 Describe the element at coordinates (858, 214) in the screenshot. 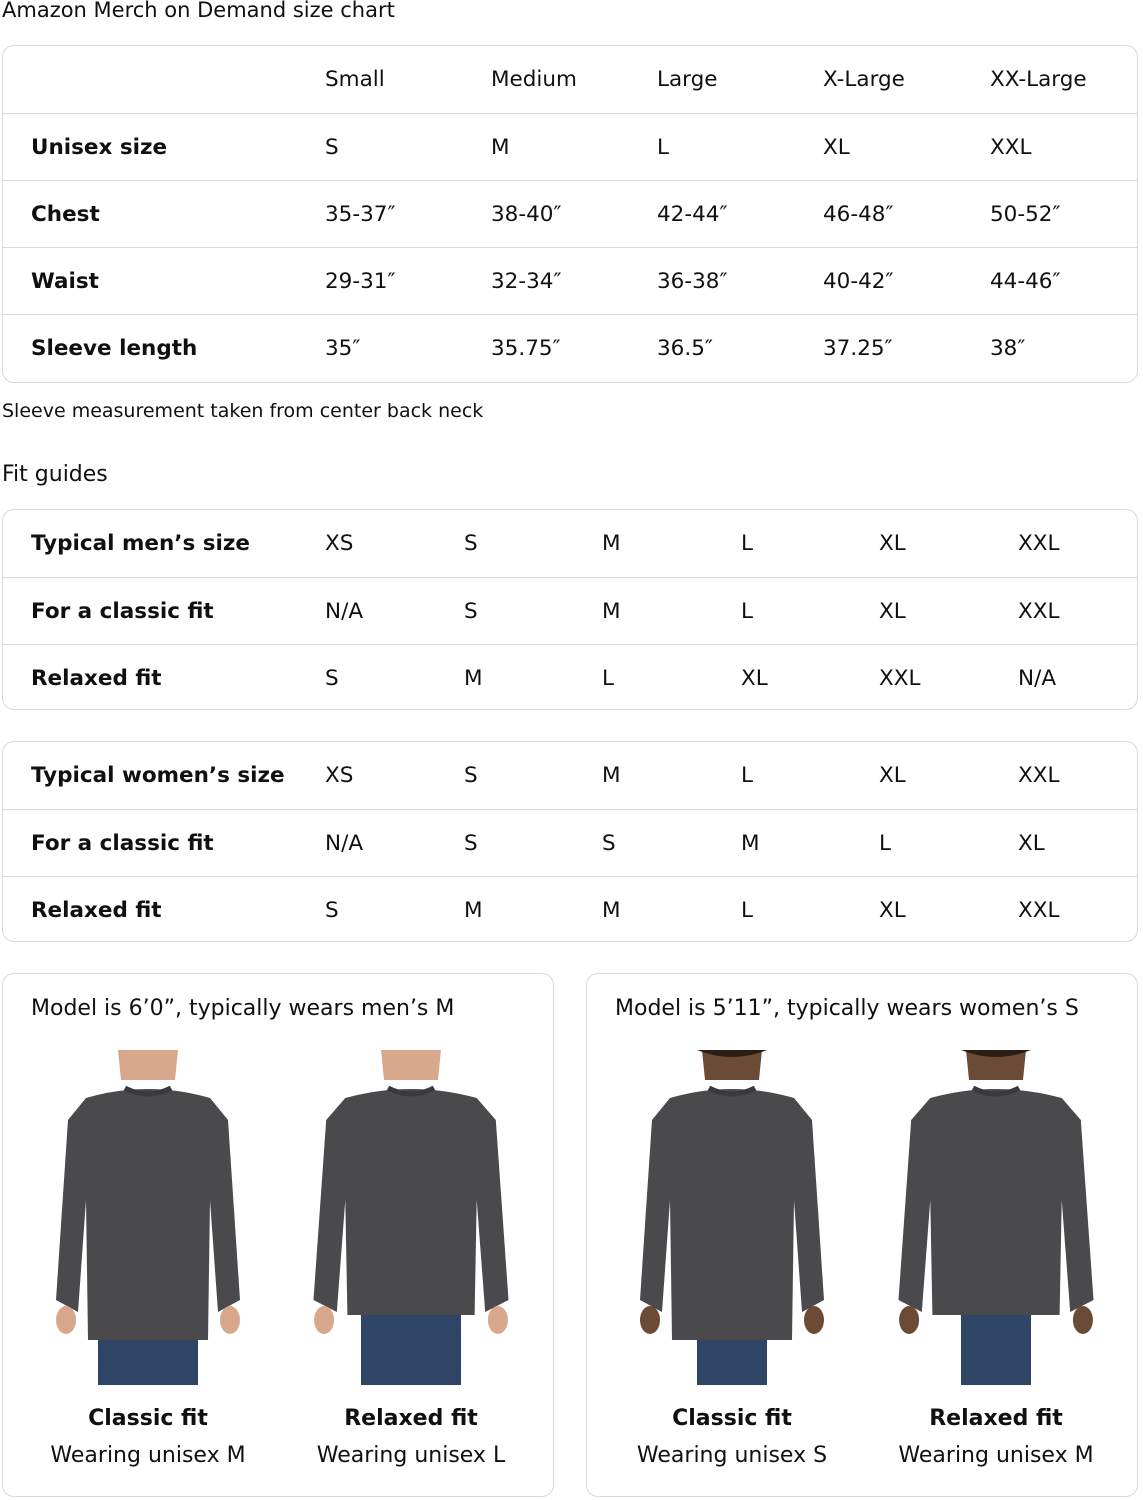

I see `table-cell: 46-48″` at that location.